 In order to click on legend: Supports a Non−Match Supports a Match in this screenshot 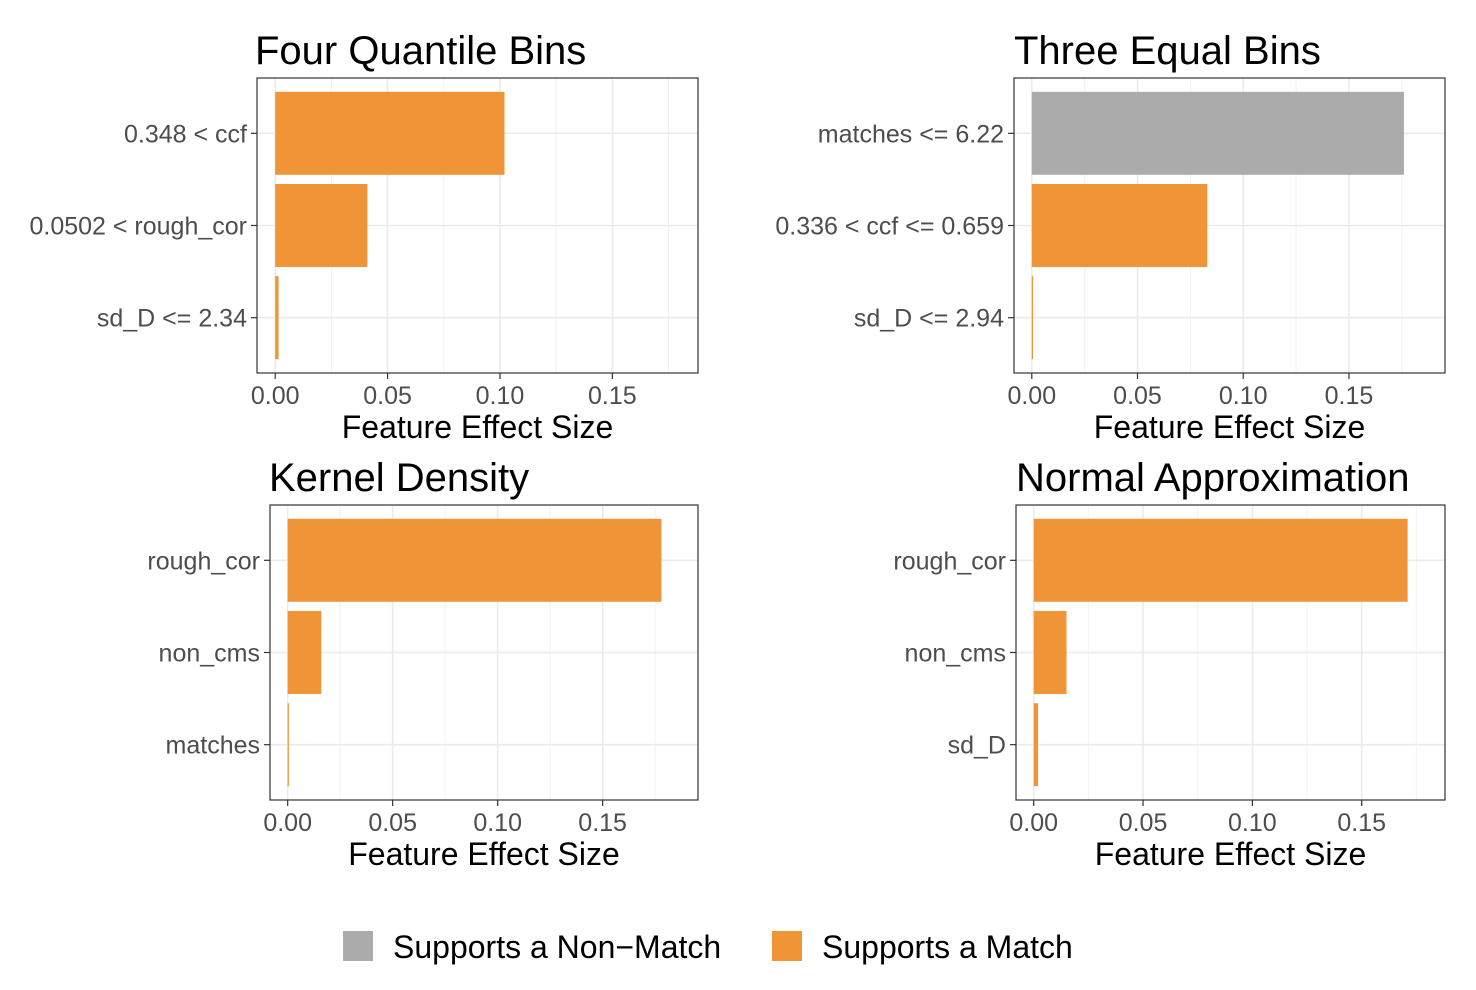, I will do `click(708, 947)`.